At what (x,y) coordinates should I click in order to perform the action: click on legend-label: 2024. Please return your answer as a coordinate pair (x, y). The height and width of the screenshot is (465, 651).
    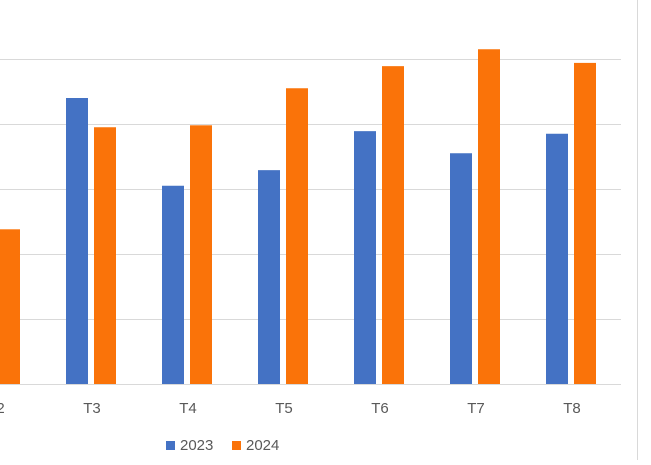
    Looking at the image, I should click on (262, 445).